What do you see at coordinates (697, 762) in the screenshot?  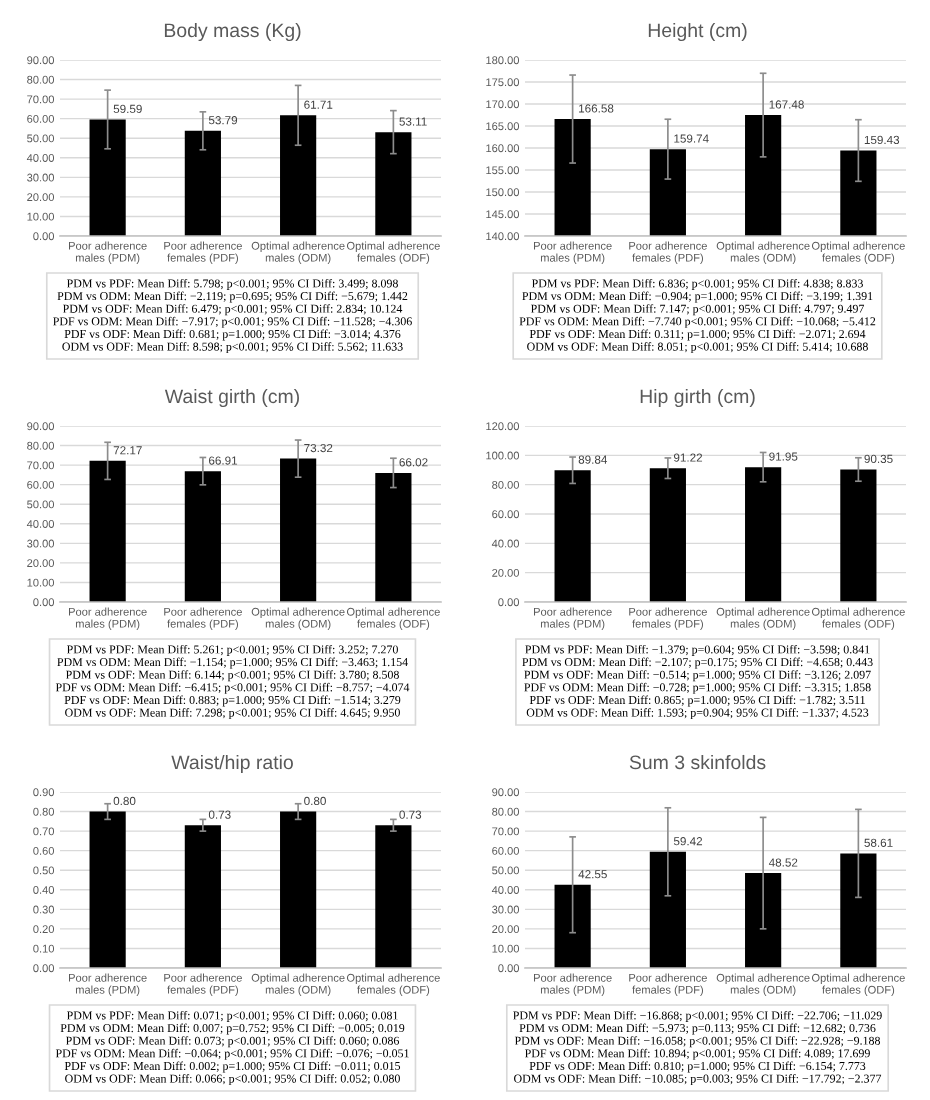 I see `chart-title: Sum 3 skinfolds` at bounding box center [697, 762].